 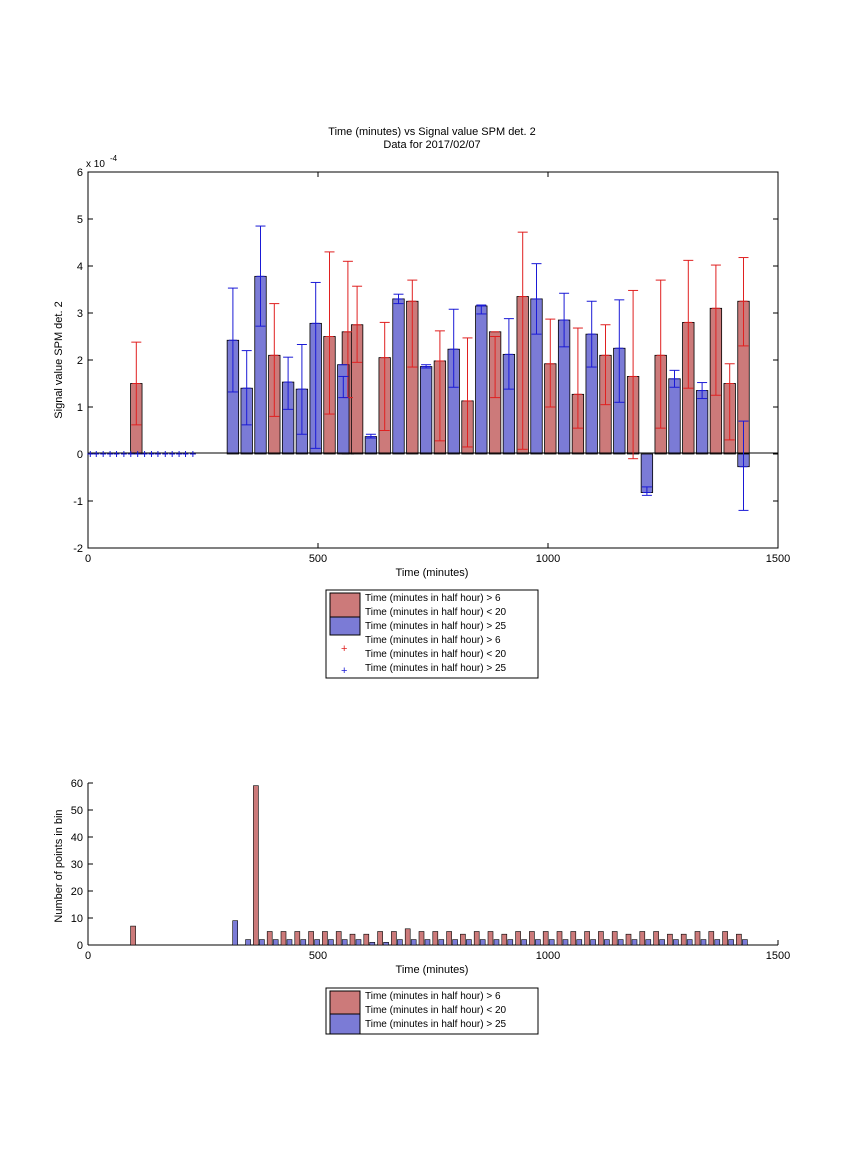 What do you see at coordinates (114, 158) in the screenshot?
I see `y-exponent-value: -4` at bounding box center [114, 158].